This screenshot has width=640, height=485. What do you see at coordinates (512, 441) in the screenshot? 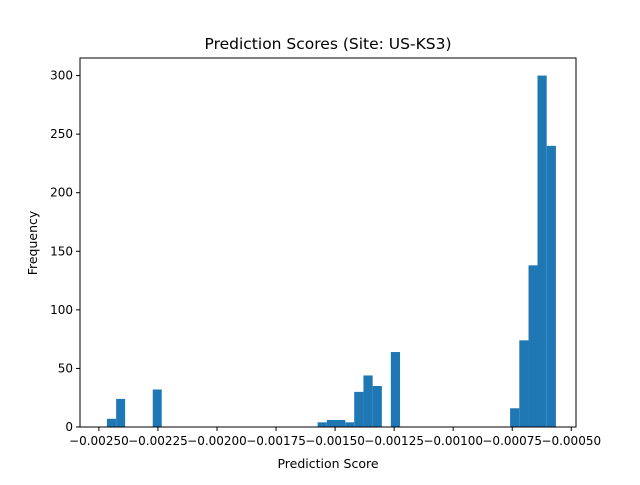
I see `x-tick-label: −0.00075` at bounding box center [512, 441].